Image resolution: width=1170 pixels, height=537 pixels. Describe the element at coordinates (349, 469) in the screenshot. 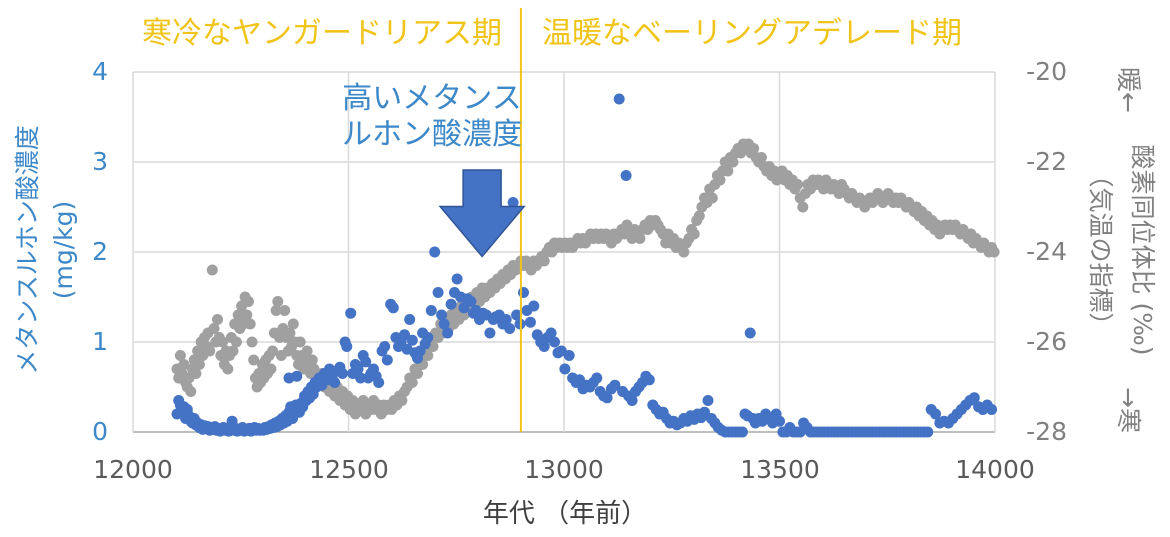

I see `x-tick-12500: 12500` at that location.